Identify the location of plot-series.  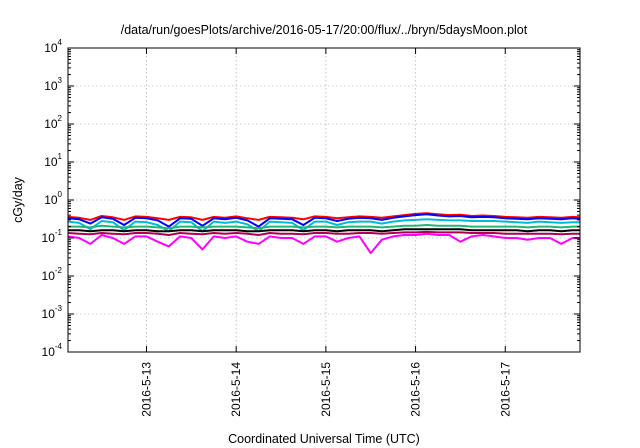
(324, 233).